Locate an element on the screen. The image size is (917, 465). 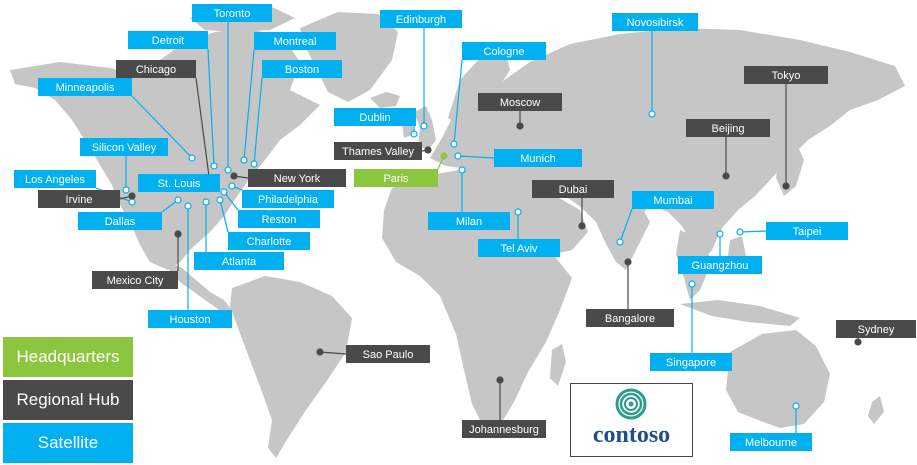
label-detroit: Detroit is located at coordinates (168, 40).